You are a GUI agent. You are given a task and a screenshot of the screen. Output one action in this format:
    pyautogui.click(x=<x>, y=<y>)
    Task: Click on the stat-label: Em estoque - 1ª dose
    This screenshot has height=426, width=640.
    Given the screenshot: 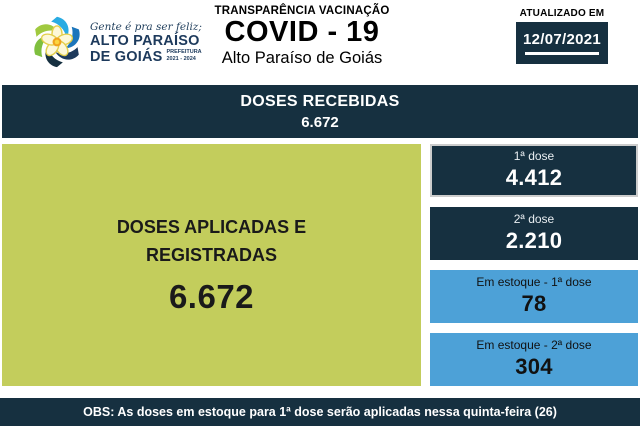 What is the action you would take?
    pyautogui.click(x=534, y=281)
    